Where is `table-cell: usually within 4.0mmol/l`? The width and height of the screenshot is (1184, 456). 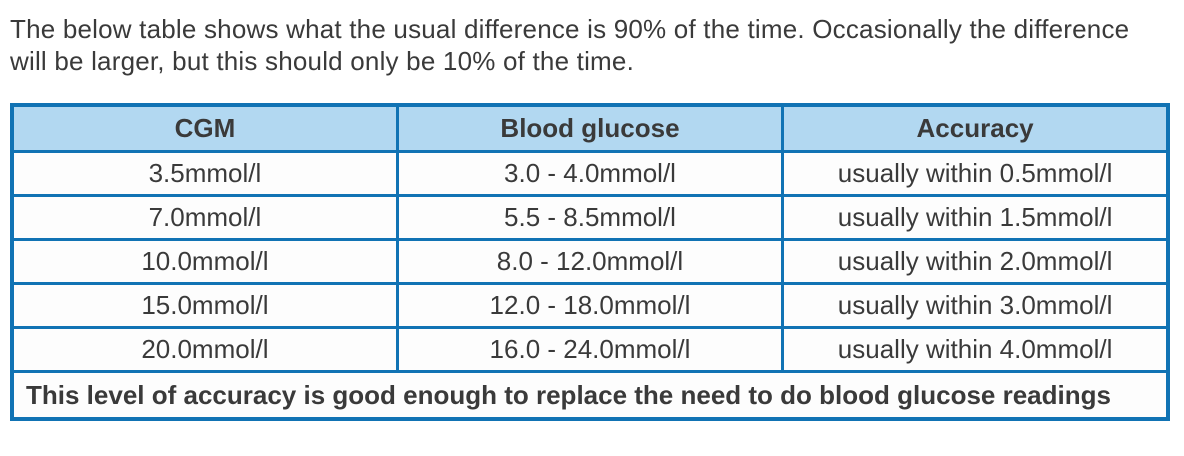 table-cell: usually within 4.0mmol/l is located at coordinates (975, 349).